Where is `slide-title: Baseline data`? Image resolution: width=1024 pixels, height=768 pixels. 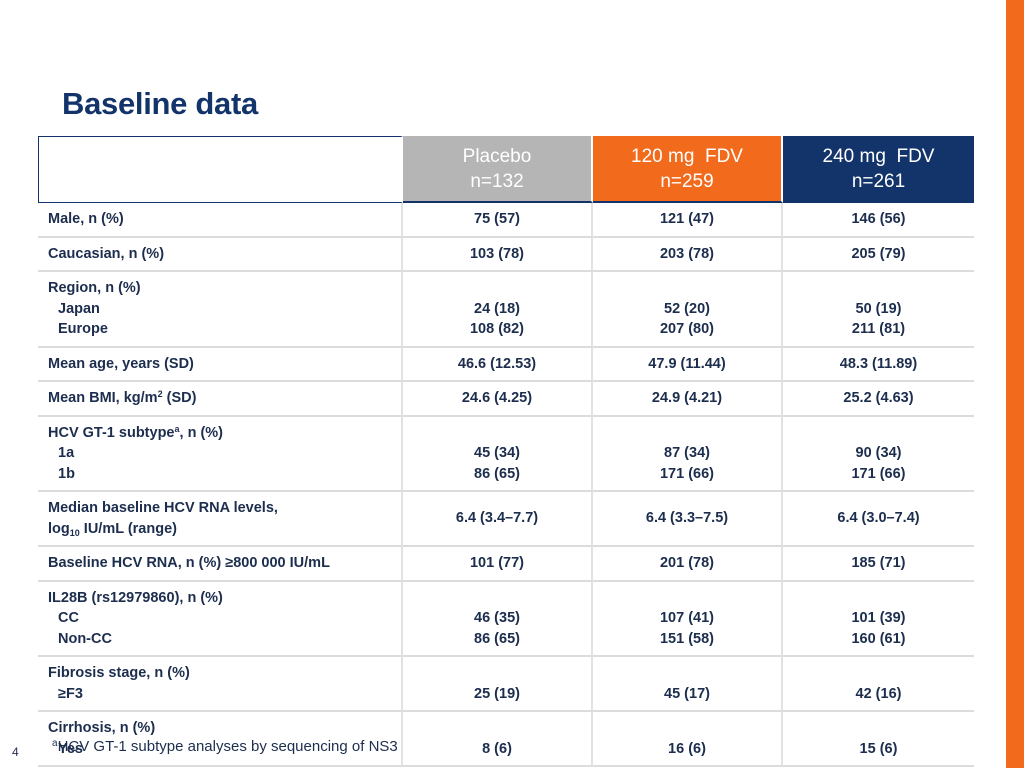
slide-title: Baseline data is located at coordinates (160, 103).